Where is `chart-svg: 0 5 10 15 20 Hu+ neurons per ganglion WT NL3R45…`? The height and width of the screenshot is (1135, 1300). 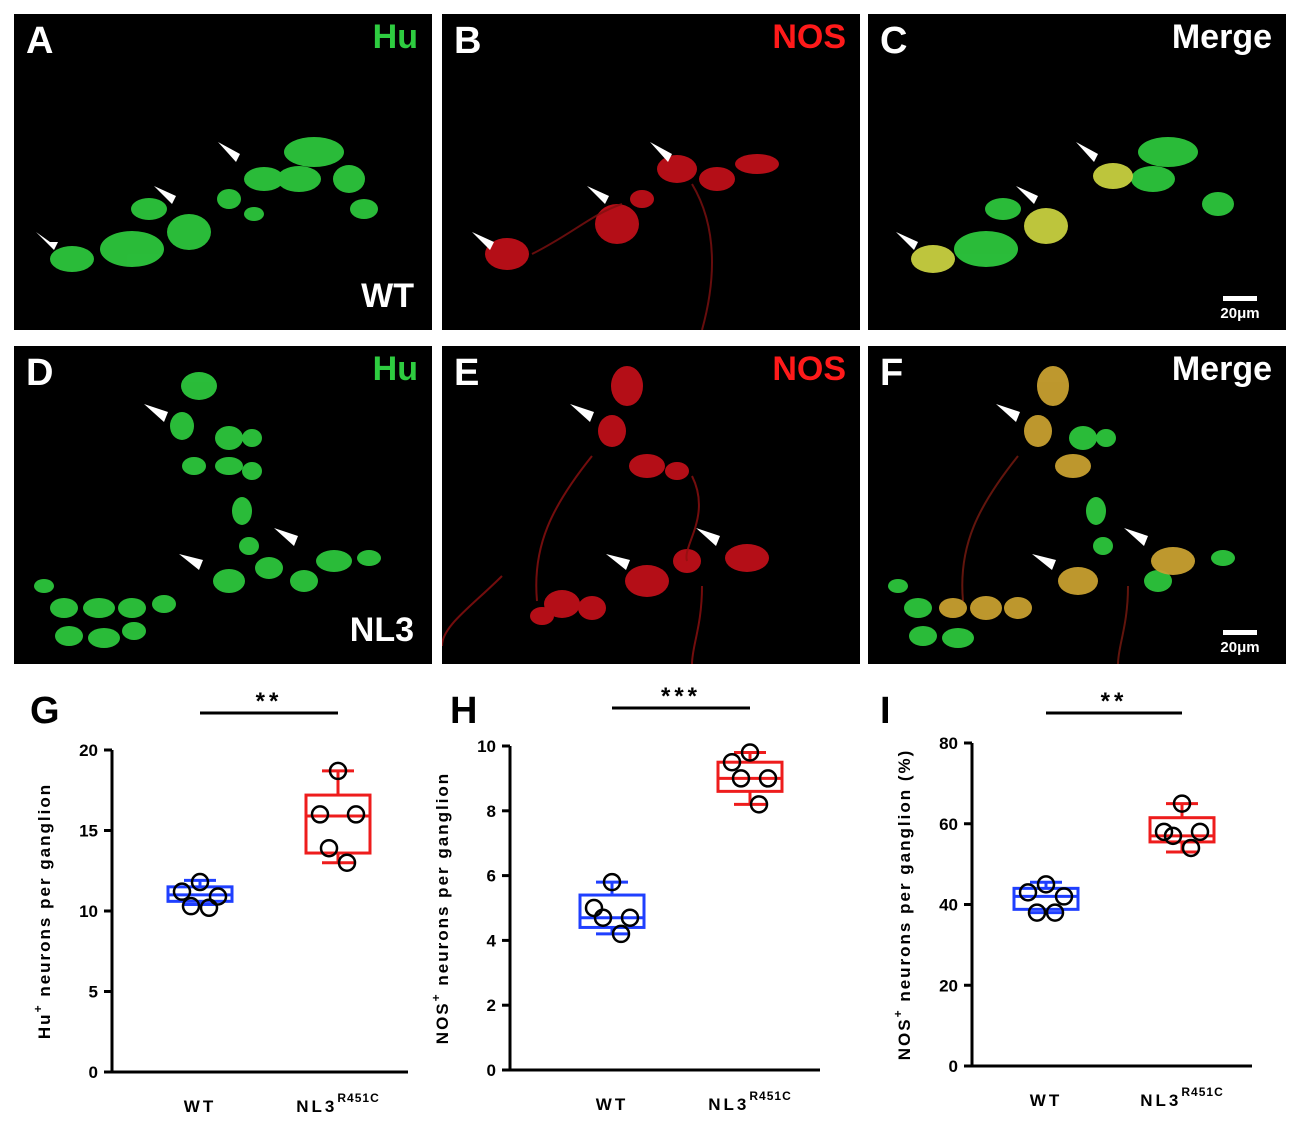 chart-svg: 0 5 10 15 20 Hu+ neurons per ganglion WT NL3R45… is located at coordinates (219, 902).